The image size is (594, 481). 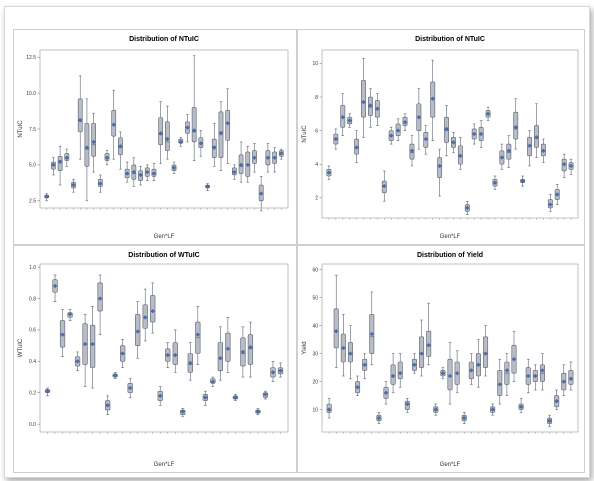 I want to click on y-tick-label: 2, so click(x=316, y=199).